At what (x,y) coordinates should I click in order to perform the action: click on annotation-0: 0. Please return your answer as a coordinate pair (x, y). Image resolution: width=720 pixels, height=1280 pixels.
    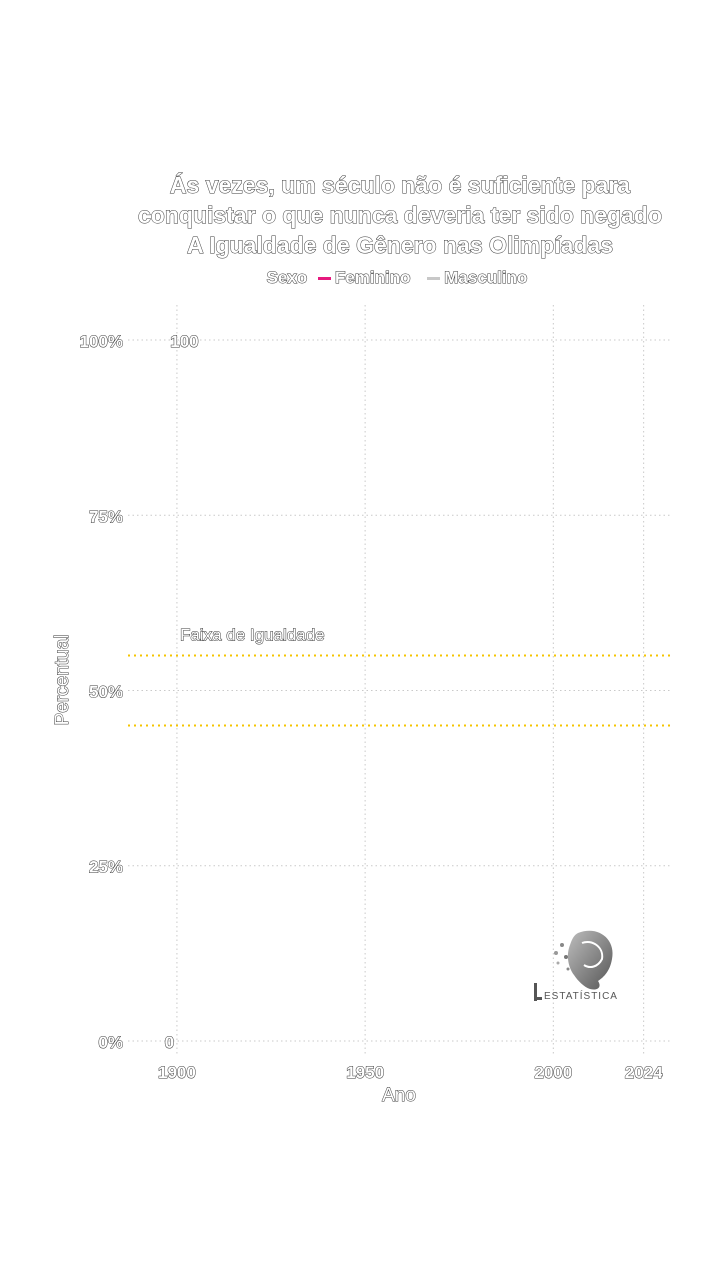
    Looking at the image, I should click on (169, 1042).